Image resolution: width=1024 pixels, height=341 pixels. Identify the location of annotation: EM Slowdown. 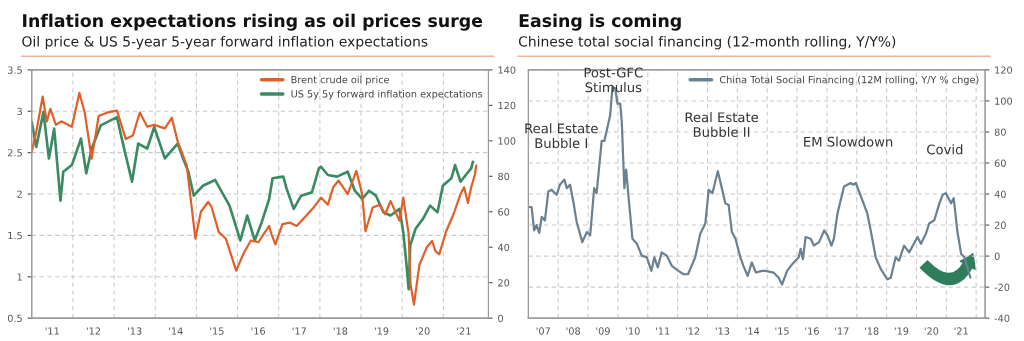
(848, 141).